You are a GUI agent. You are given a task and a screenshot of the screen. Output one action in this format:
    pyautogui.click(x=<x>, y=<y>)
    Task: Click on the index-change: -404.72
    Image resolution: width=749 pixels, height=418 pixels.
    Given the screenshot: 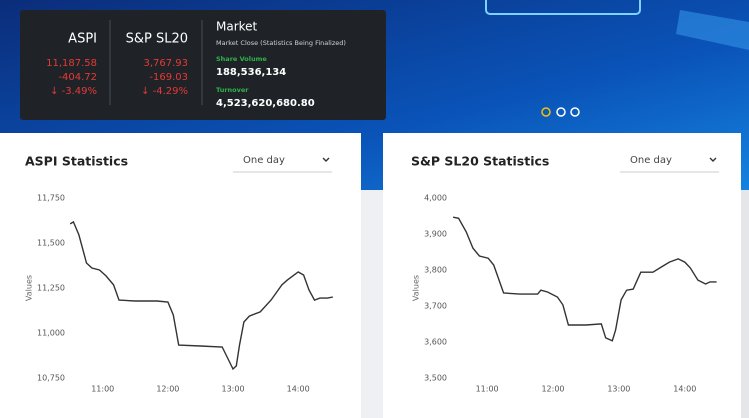 What is the action you would take?
    pyautogui.click(x=77, y=77)
    